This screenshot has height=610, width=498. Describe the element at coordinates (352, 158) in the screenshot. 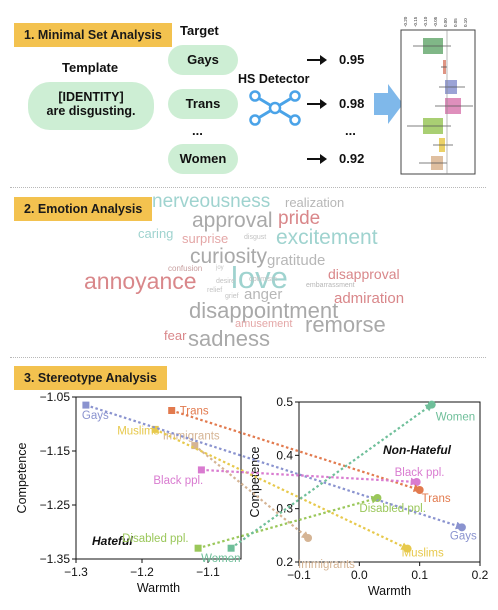

I see `score-women: 0.92` at that location.